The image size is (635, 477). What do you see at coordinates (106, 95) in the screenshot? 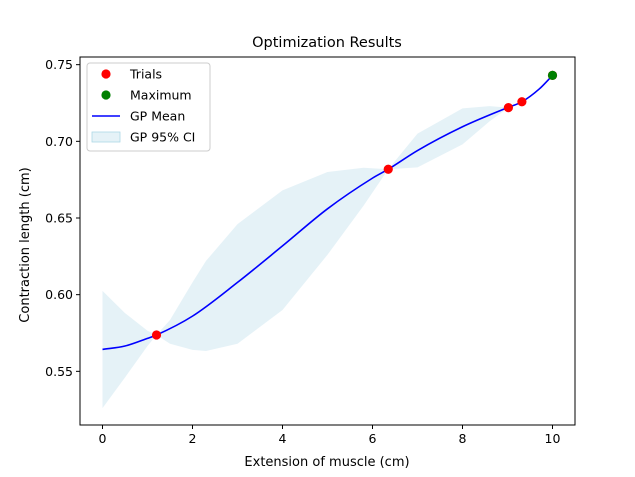
I see `legend-marker-maximum` at bounding box center [106, 95].